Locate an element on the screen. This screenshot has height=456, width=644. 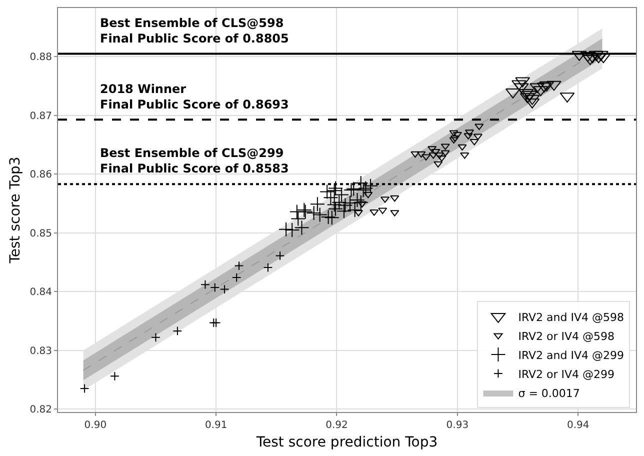
y-tick-label: 0.85 is located at coordinates (41, 234).